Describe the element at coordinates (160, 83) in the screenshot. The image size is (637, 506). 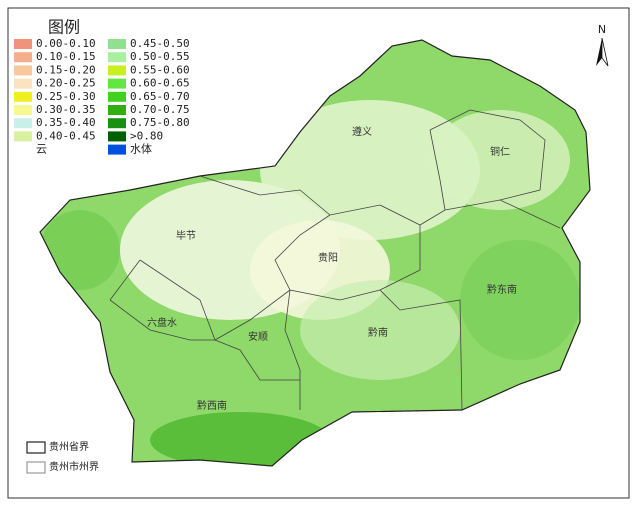
I see `legend-label: 0.60-0.65` at that location.